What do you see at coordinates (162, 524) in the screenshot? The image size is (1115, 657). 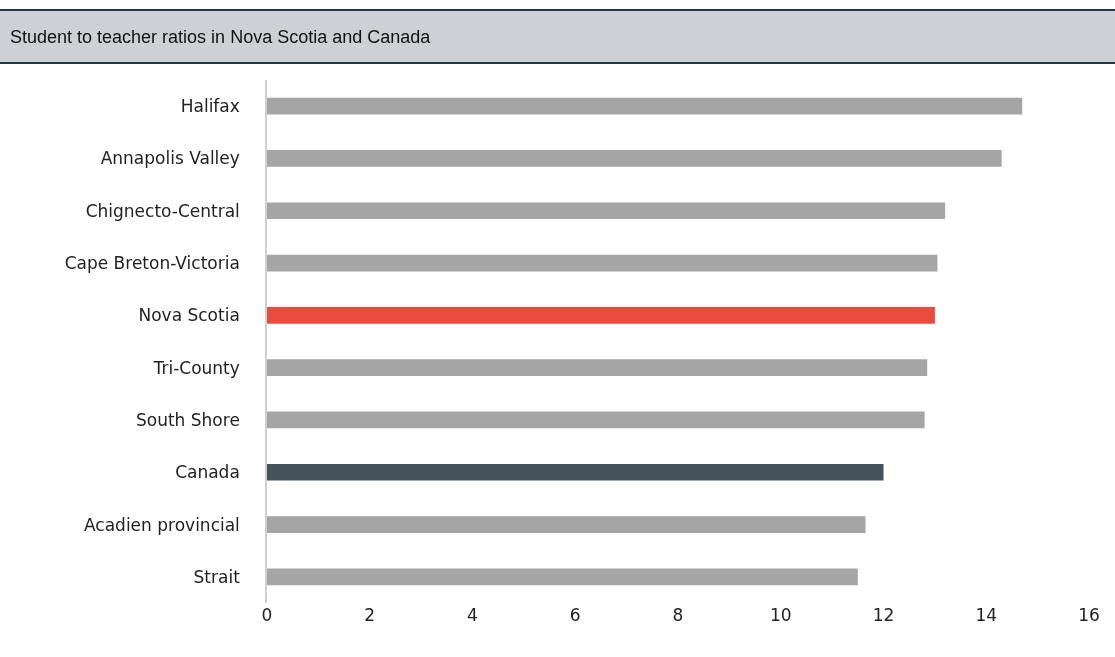 I see `y-tick-label: Acadien provincial` at bounding box center [162, 524].